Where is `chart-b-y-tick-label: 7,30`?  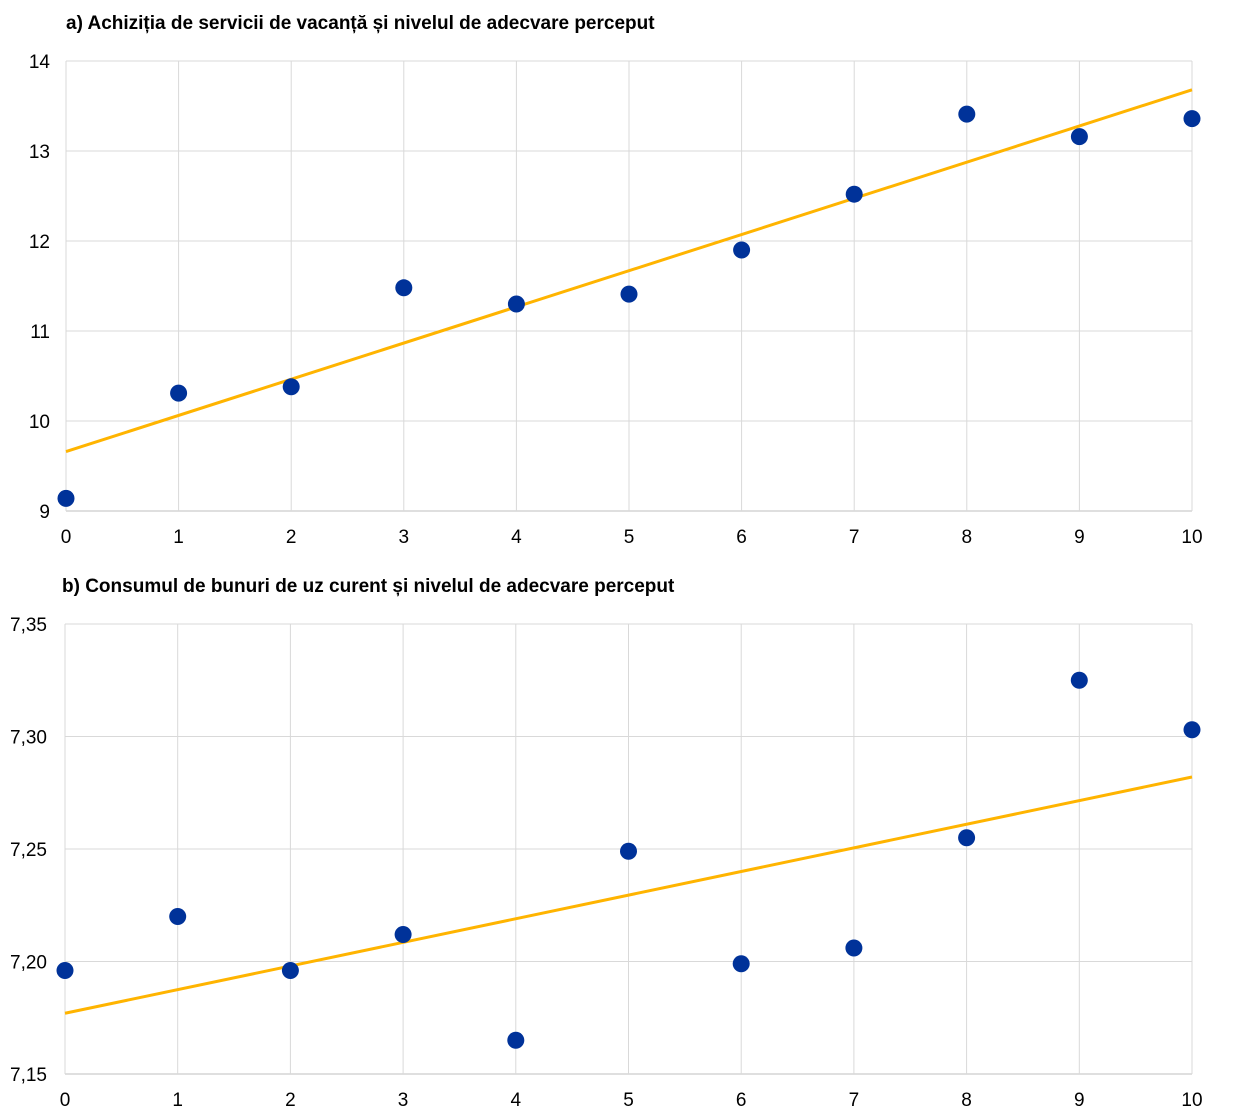 chart-b-y-tick-label: 7,30 is located at coordinates (28, 738).